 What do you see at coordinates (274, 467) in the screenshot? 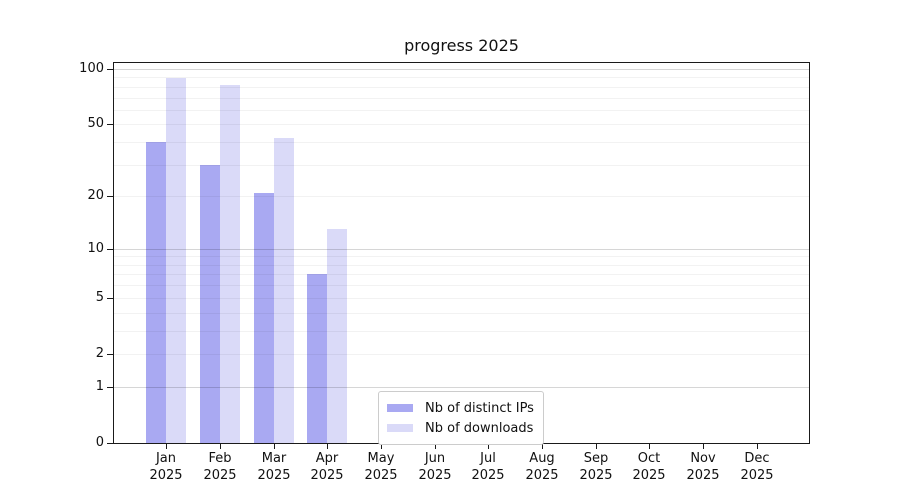
I see `x-tick-label-mar: Mar 2025` at bounding box center [274, 467].